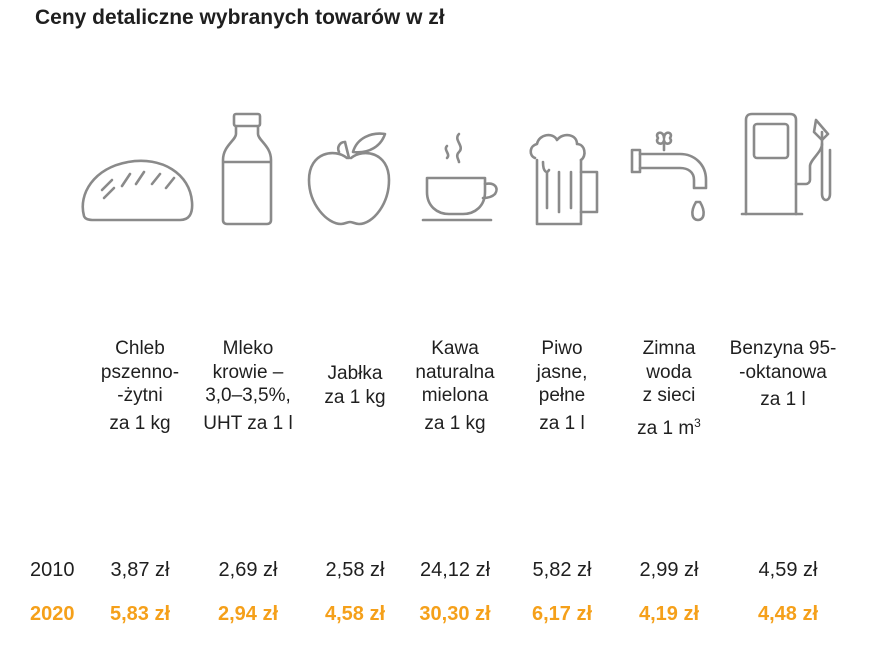 Image resolution: width=876 pixels, height=645 pixels. What do you see at coordinates (455, 614) in the screenshot?
I see `price-cell: 30,30 zł` at bounding box center [455, 614].